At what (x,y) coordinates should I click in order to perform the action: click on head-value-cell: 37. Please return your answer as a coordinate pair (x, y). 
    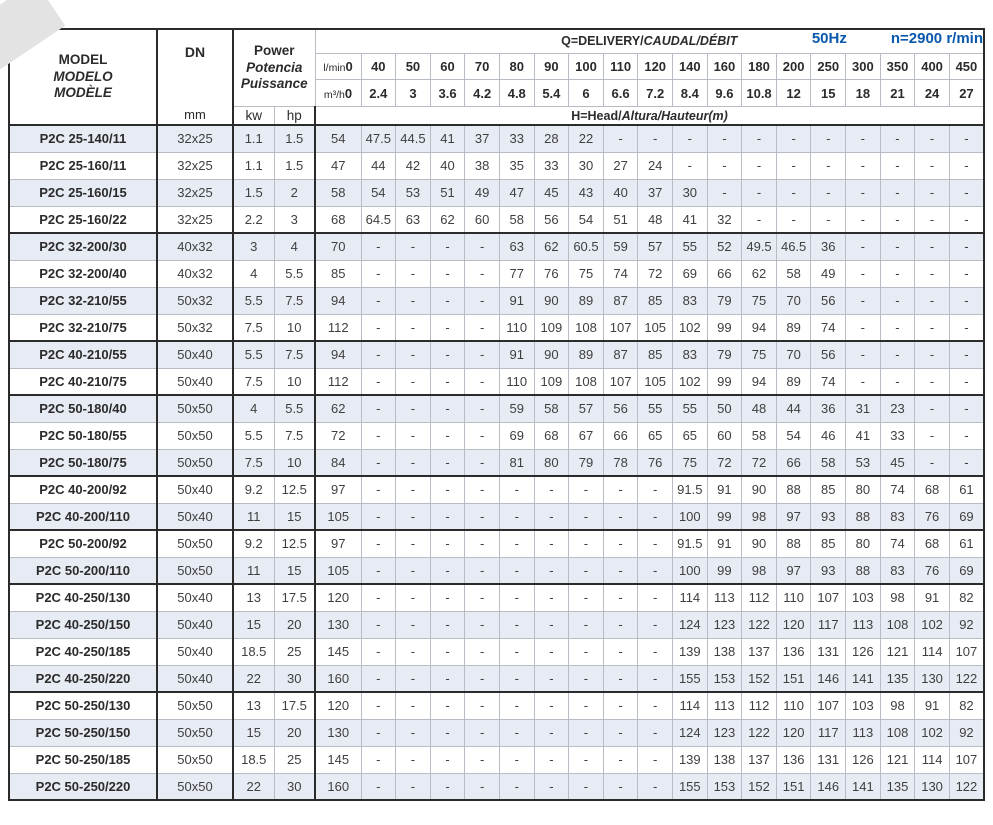
    Looking at the image, I should click on (482, 138).